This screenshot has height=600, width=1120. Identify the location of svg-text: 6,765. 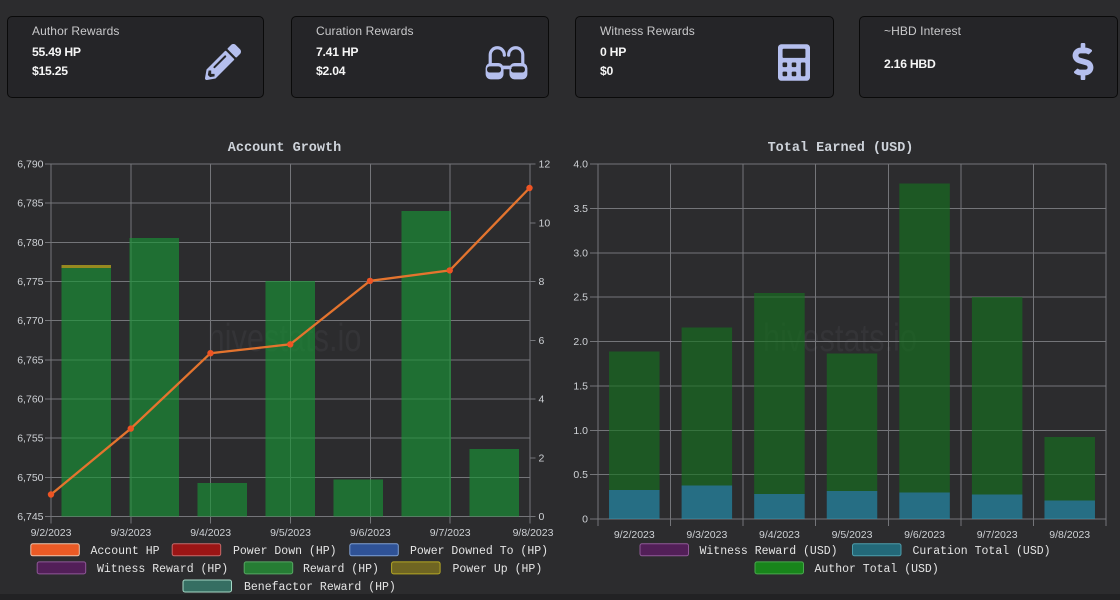
(30, 360).